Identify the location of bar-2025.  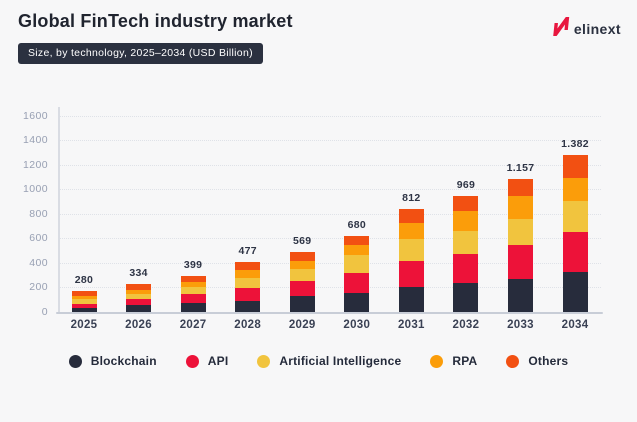
(84, 301).